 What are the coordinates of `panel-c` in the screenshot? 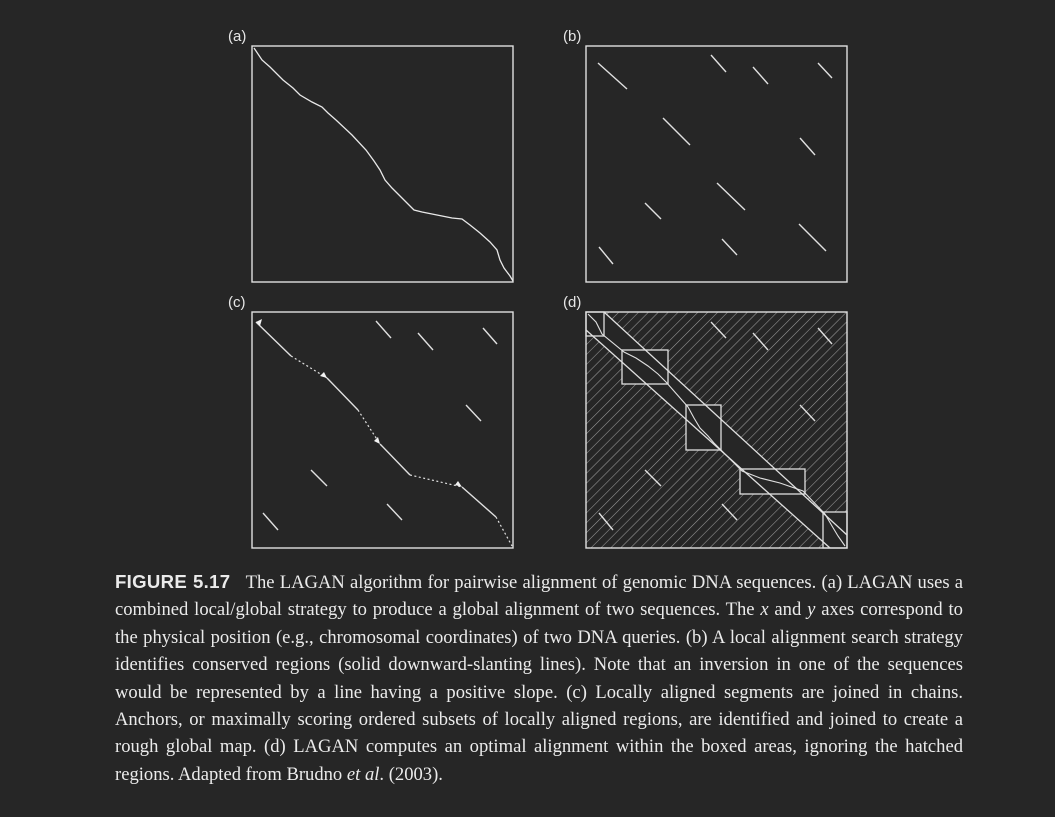 It's located at (382, 430).